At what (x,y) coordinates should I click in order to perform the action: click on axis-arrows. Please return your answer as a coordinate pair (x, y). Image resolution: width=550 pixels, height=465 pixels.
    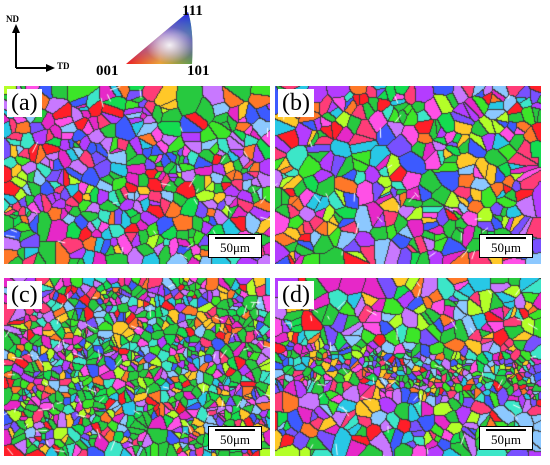
    Looking at the image, I should click on (33, 48).